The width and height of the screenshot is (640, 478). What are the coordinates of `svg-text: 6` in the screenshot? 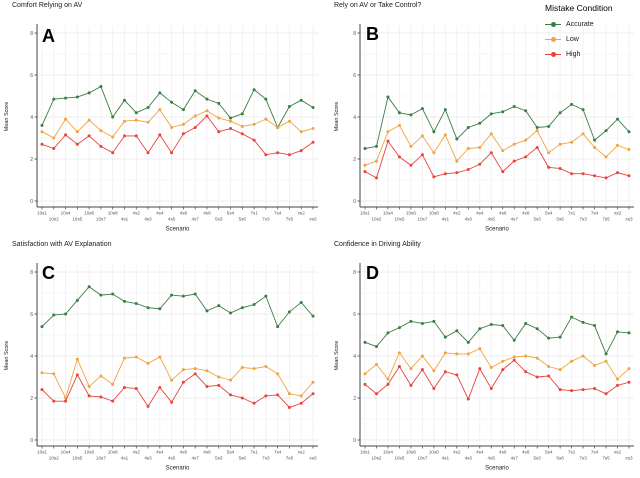 It's located at (354, 315).